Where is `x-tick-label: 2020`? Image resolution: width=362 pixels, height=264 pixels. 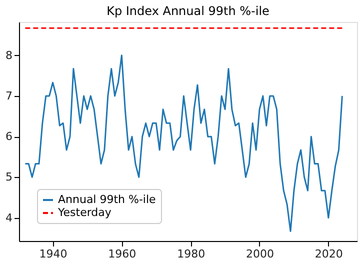
x-tick-label: 2020 is located at coordinates (328, 254).